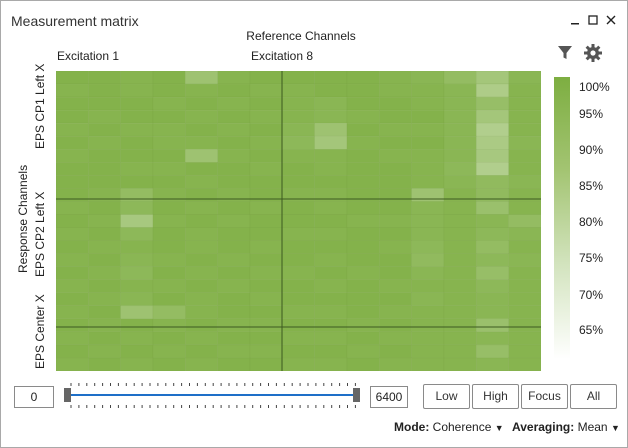 The width and height of the screenshot is (628, 448). I want to click on range-slider-max-handle, so click(356, 395).